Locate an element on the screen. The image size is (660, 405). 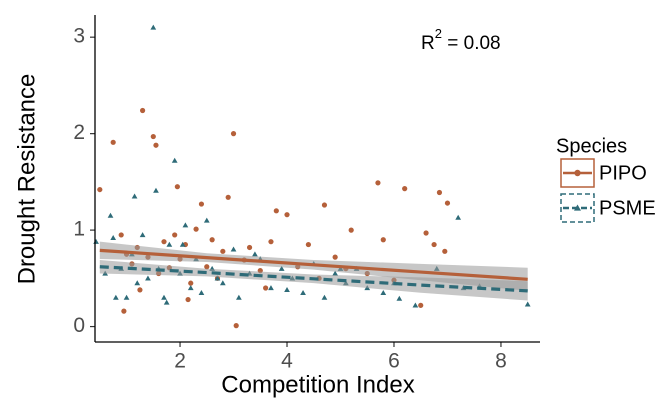
annotation-base: R is located at coordinates (428, 43).